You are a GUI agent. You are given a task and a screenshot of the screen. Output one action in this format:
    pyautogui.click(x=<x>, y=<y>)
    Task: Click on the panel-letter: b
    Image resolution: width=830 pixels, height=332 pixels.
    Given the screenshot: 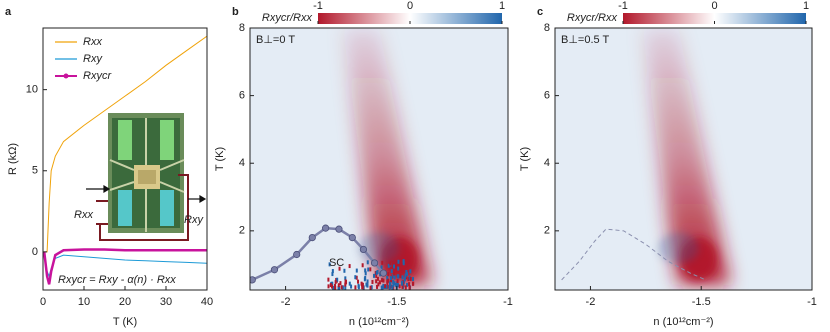 What is the action you would take?
    pyautogui.click(x=235, y=12)
    